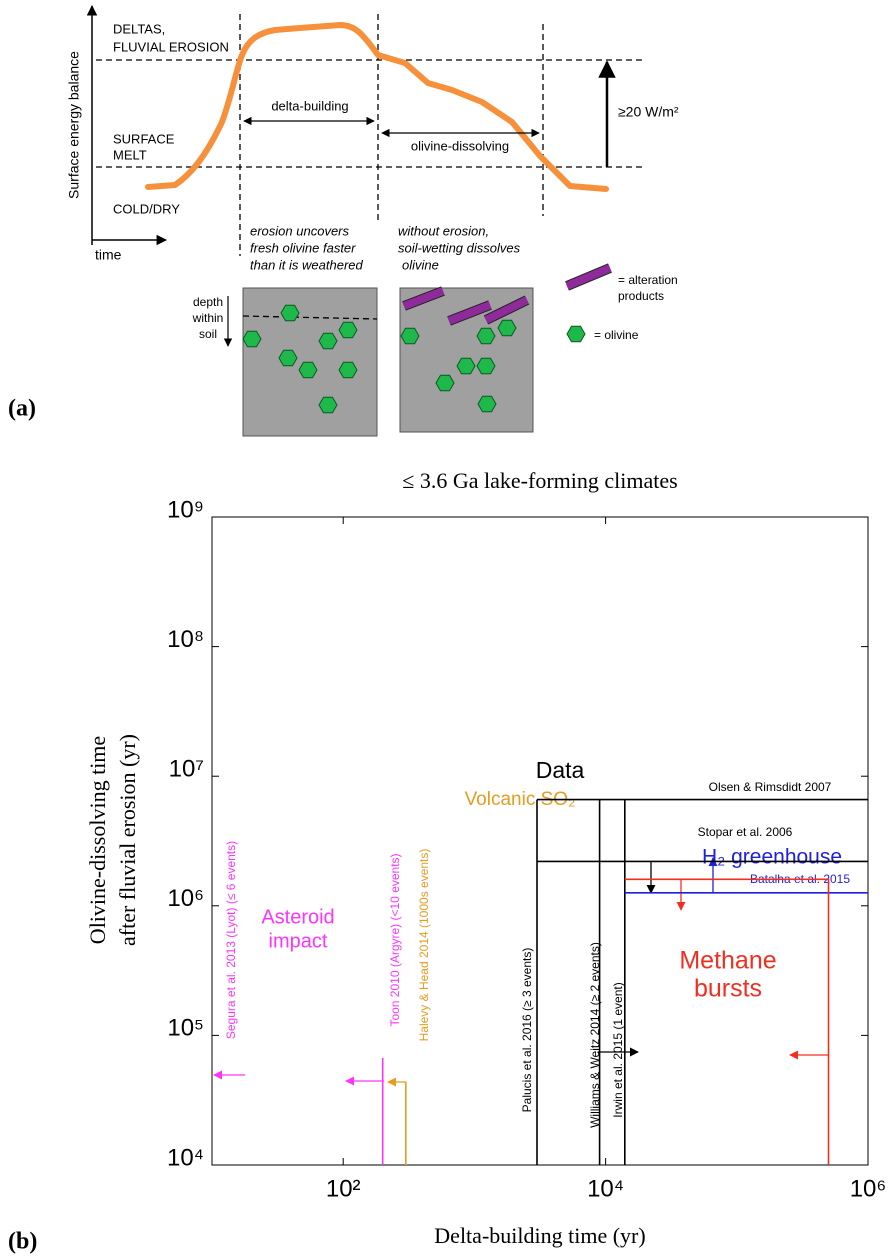  Describe the element at coordinates (310, 317) in the screenshot. I see `erosion-line` at that location.